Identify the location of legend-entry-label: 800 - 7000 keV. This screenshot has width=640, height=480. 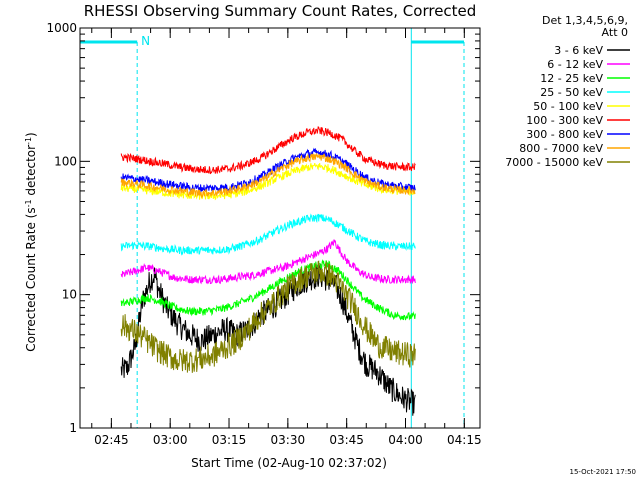
(561, 148).